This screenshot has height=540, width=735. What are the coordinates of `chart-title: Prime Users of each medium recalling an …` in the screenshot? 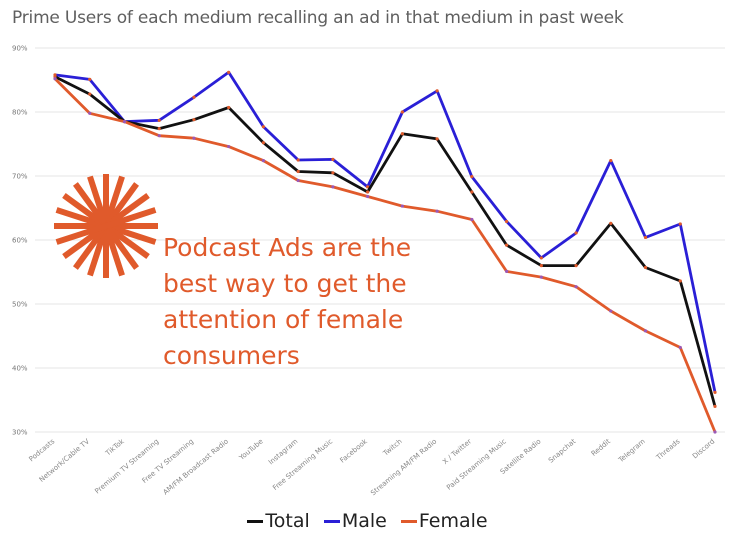 It's located at (318, 18).